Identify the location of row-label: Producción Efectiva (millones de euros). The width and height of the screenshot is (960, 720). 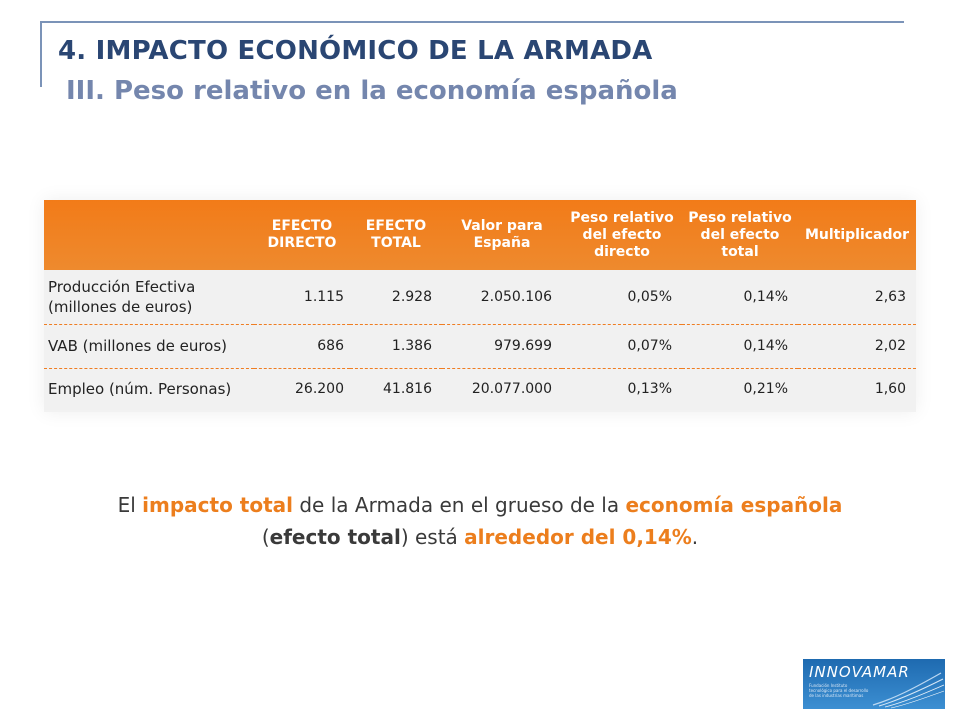
(122, 296).